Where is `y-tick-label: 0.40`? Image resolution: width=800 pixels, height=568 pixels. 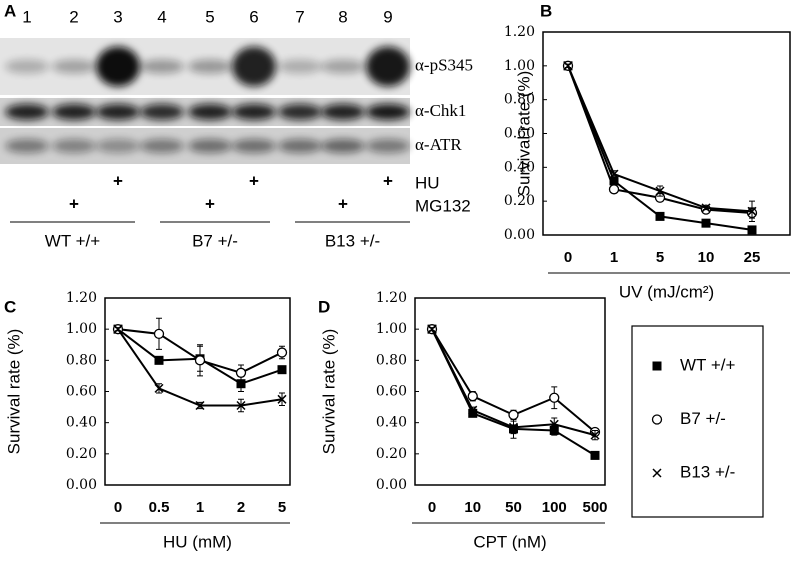 y-tick-label: 0.40 is located at coordinates (391, 423).